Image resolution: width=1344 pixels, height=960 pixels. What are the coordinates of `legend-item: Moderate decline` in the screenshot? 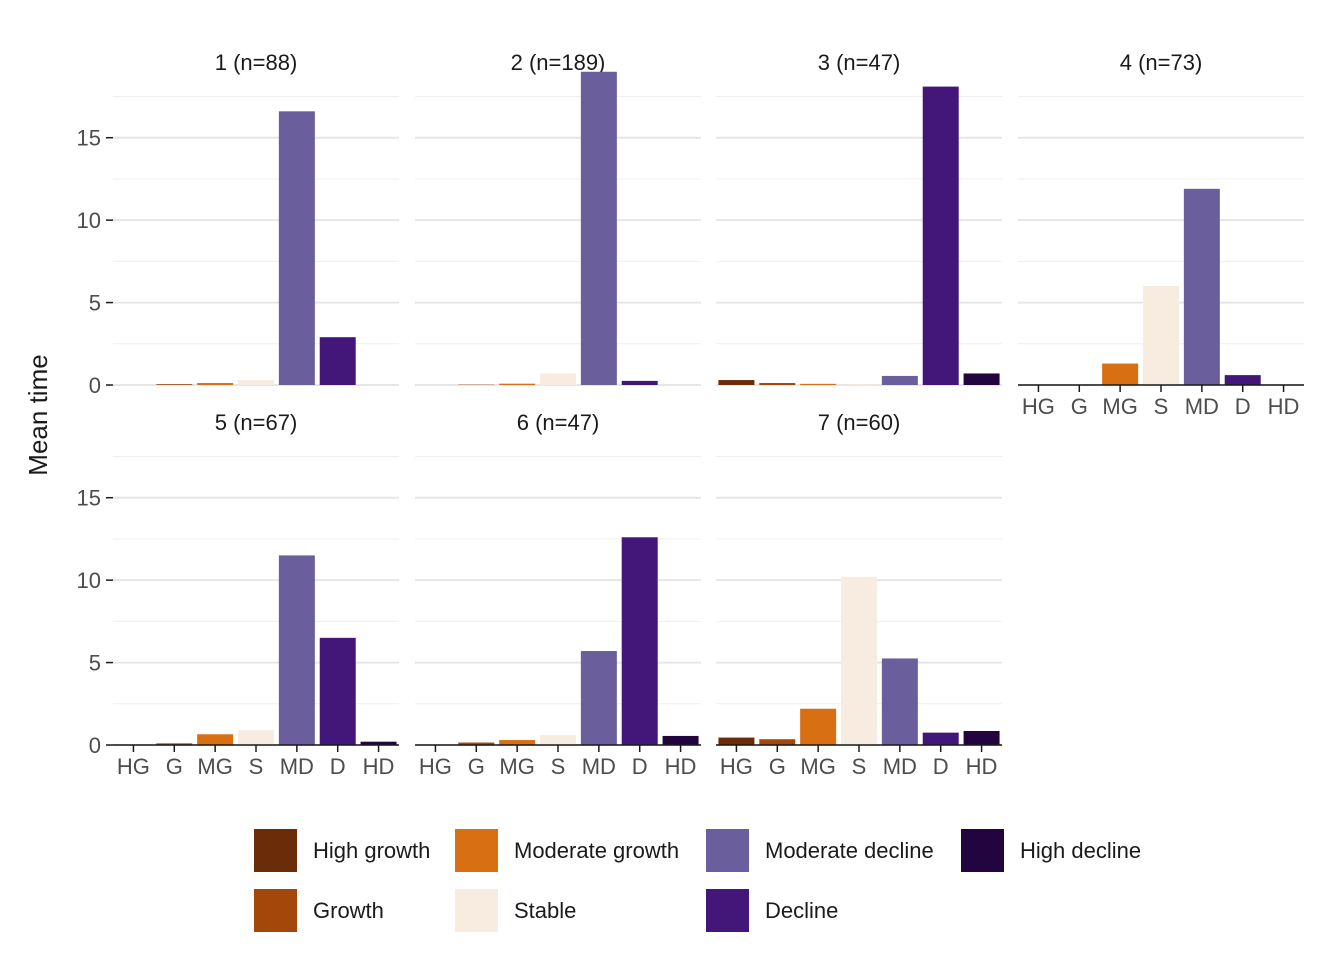 It's located at (820, 850).